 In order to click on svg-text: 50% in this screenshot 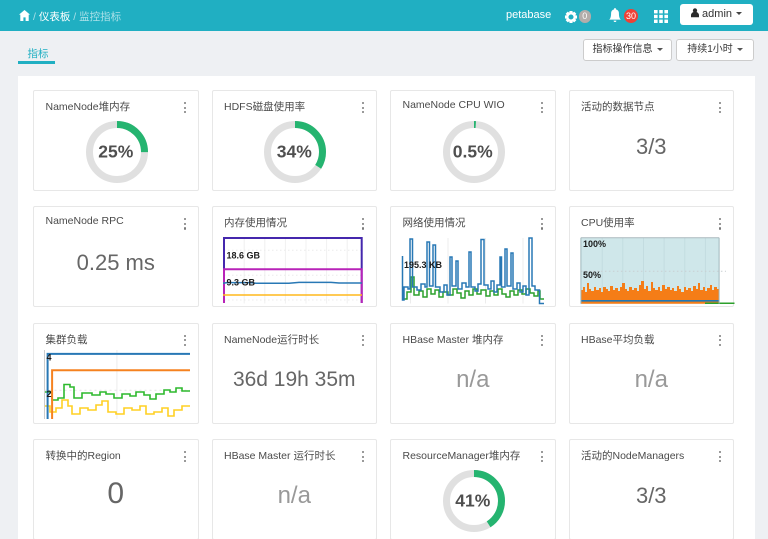, I will do `click(592, 275)`.